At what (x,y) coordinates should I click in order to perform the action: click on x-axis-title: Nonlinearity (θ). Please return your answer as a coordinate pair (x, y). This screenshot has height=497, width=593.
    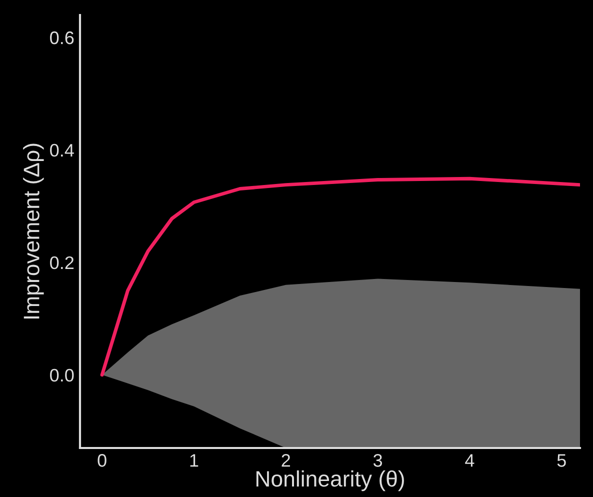
    Looking at the image, I should click on (330, 481).